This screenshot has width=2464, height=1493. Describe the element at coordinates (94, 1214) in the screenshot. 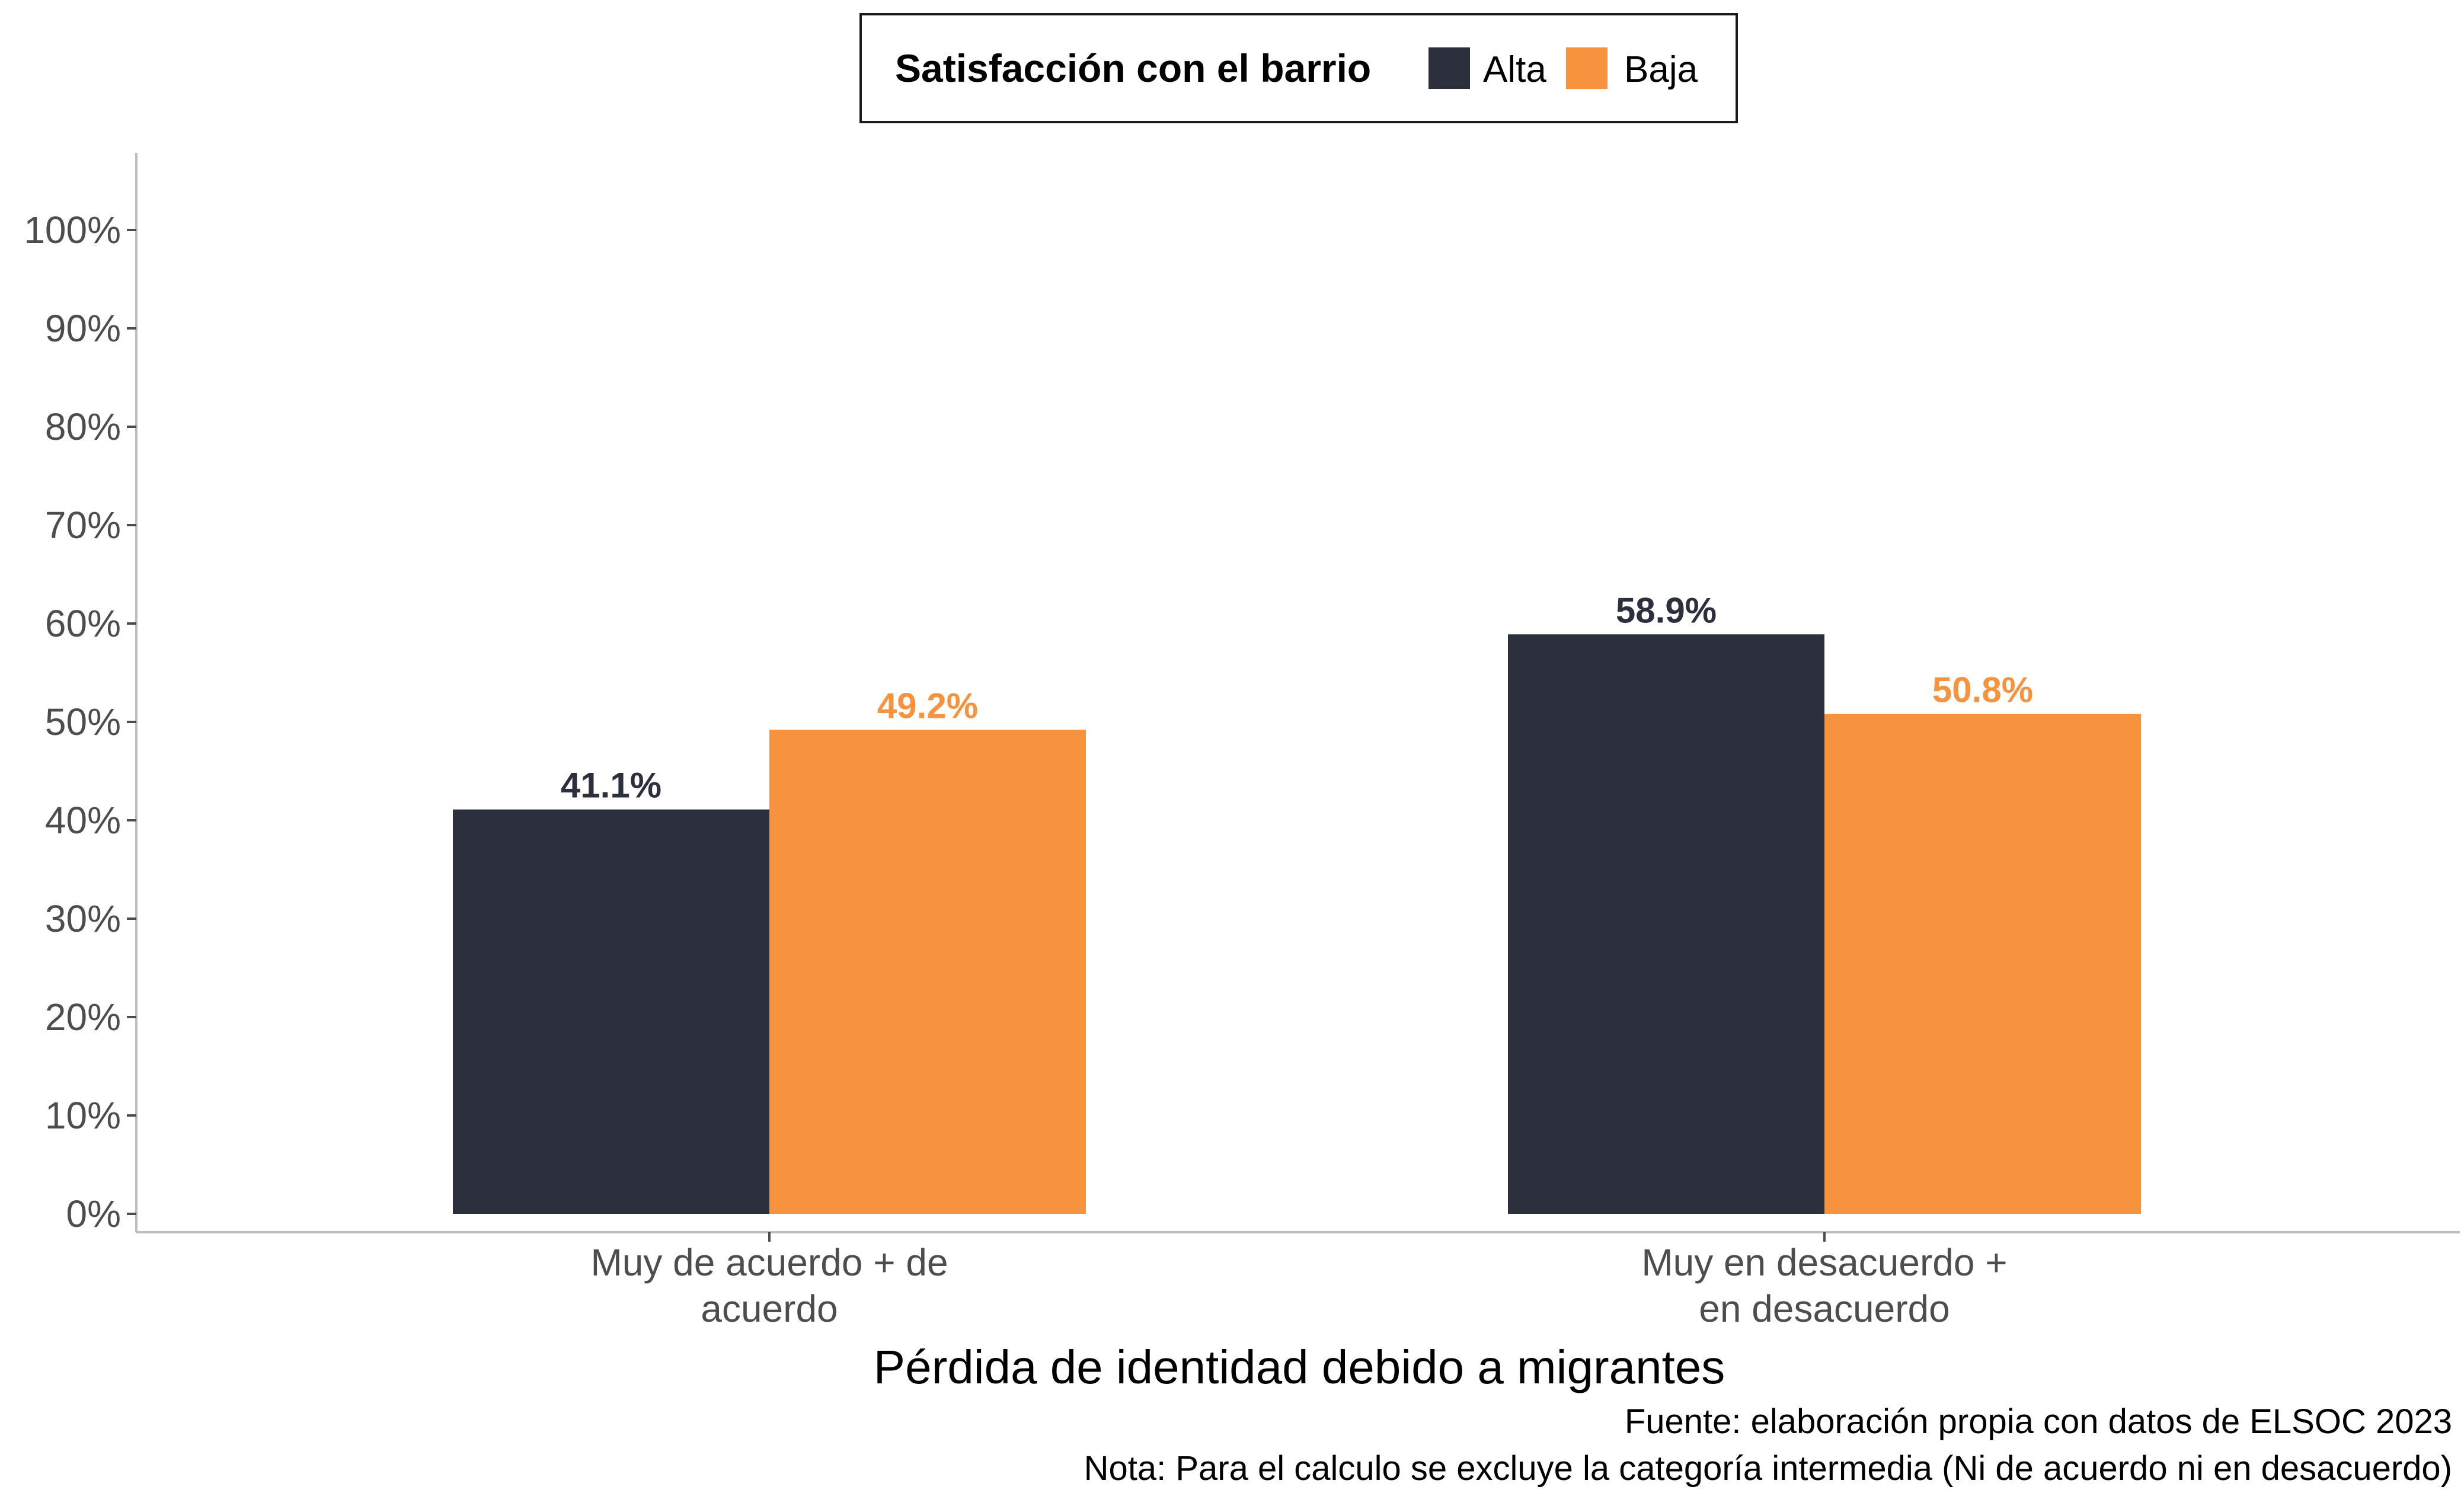

I see `y-tick-label: 0%` at that location.